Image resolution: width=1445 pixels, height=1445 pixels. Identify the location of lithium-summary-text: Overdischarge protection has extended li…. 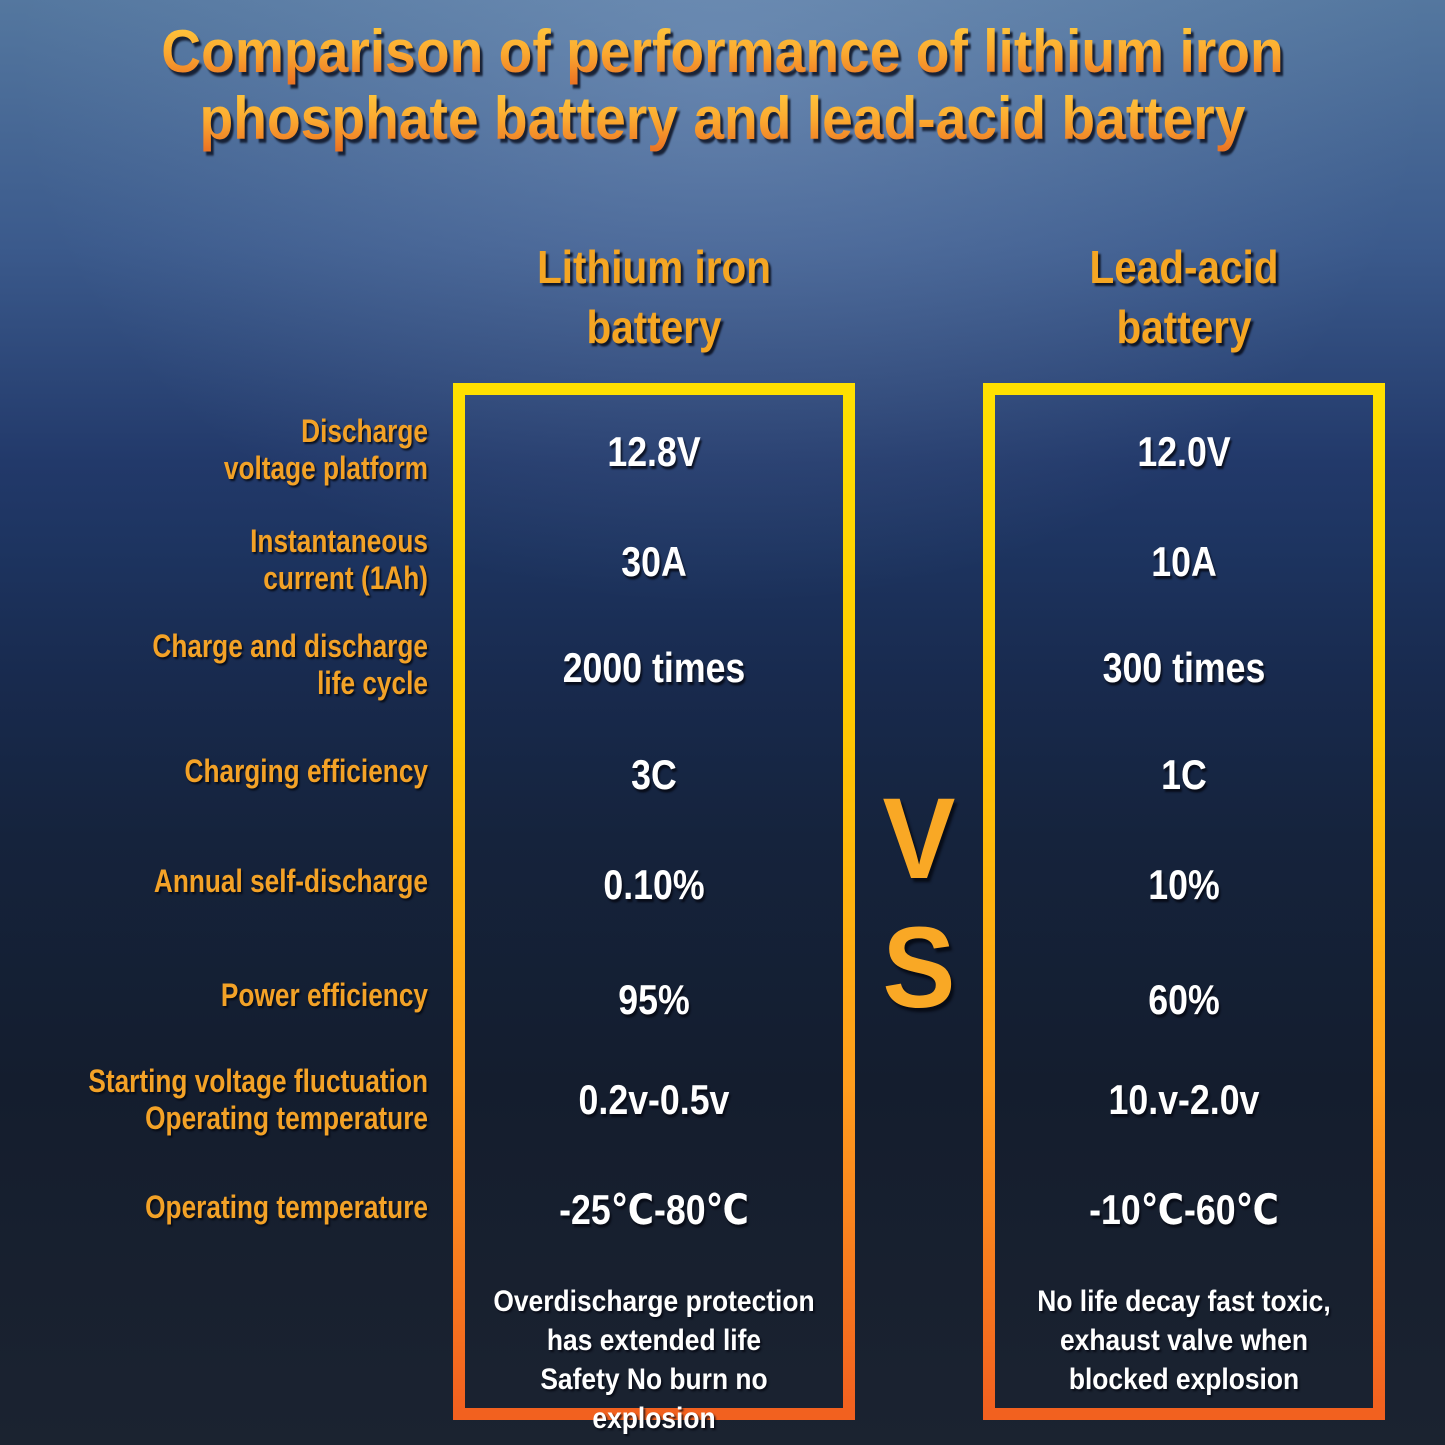
(654, 1360).